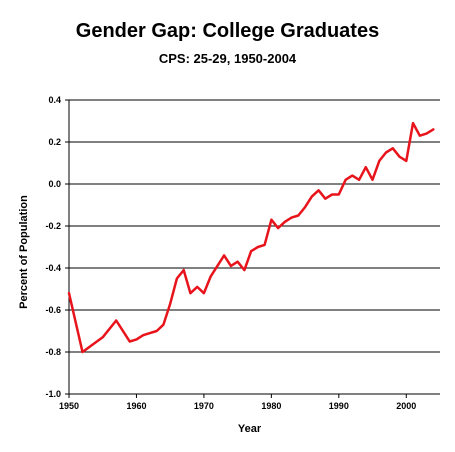  I want to click on y-tick-label: -0.2, so click(53, 226).